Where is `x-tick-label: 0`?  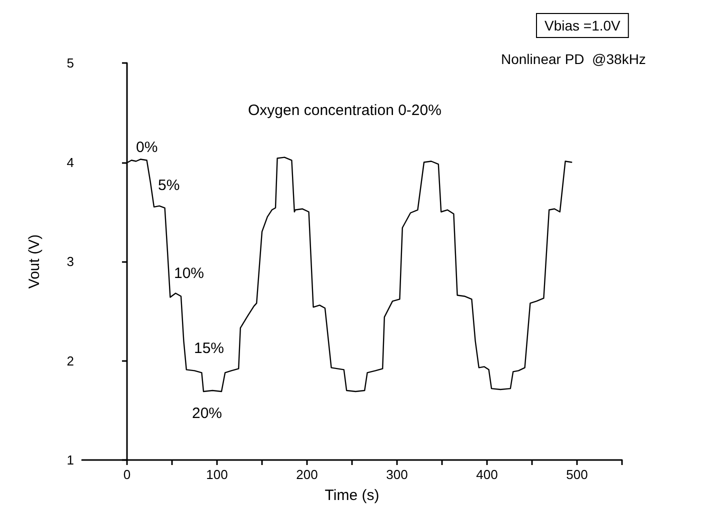
x-tick-label: 0 is located at coordinates (127, 474).